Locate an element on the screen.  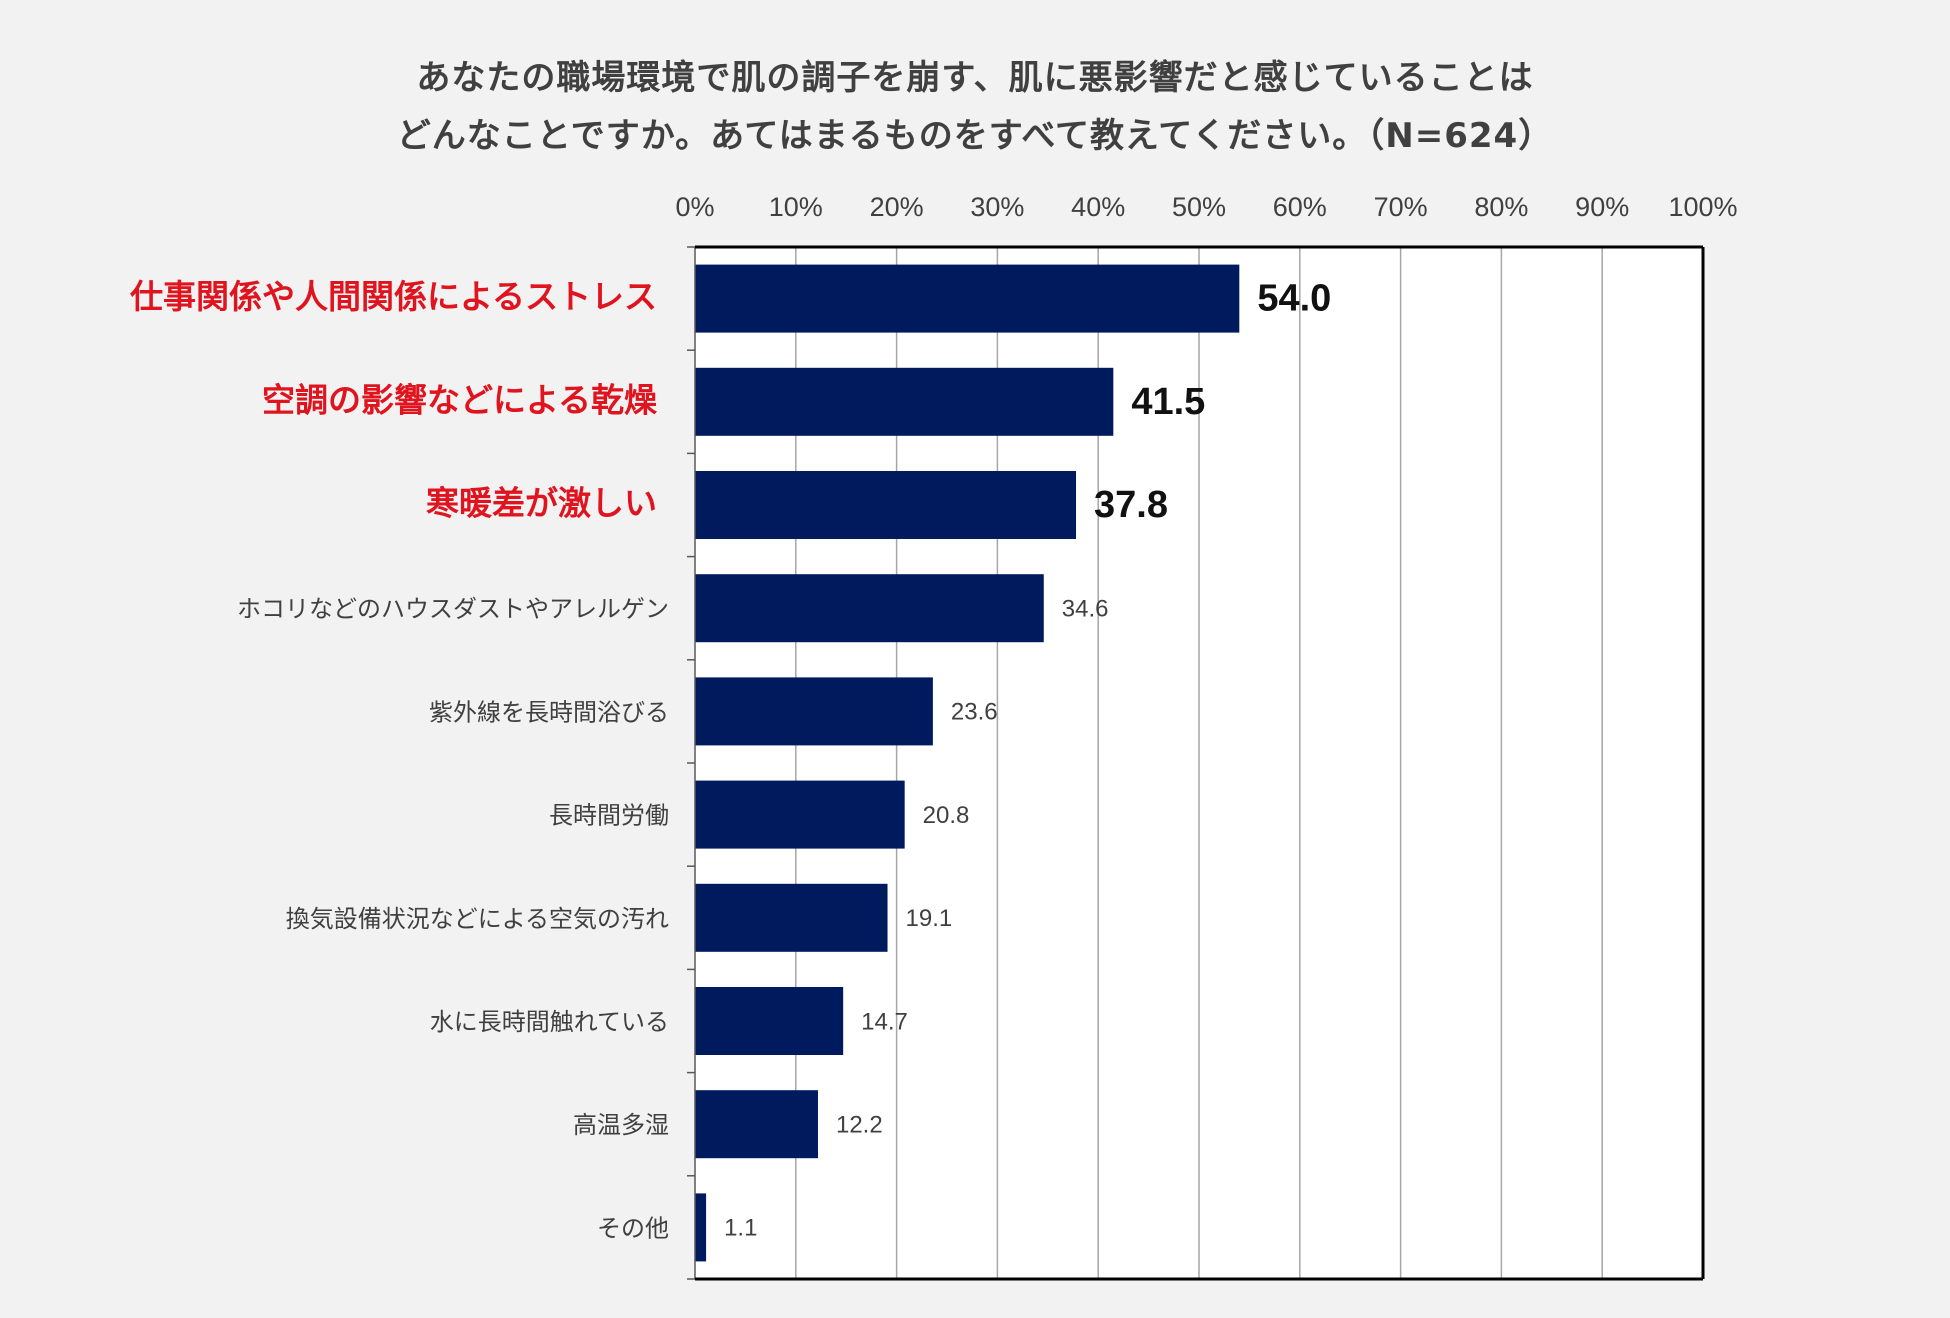
category-label: 寒暖差が激しい is located at coordinates (541, 503).